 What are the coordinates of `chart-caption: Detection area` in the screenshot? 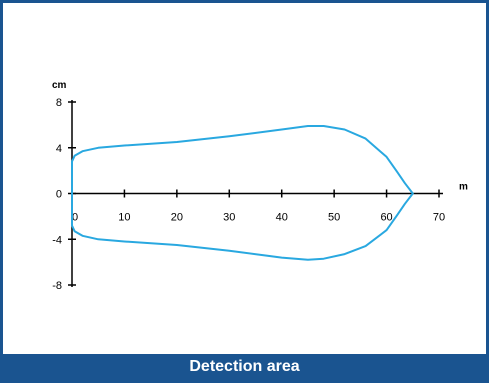 It's located at (244, 367).